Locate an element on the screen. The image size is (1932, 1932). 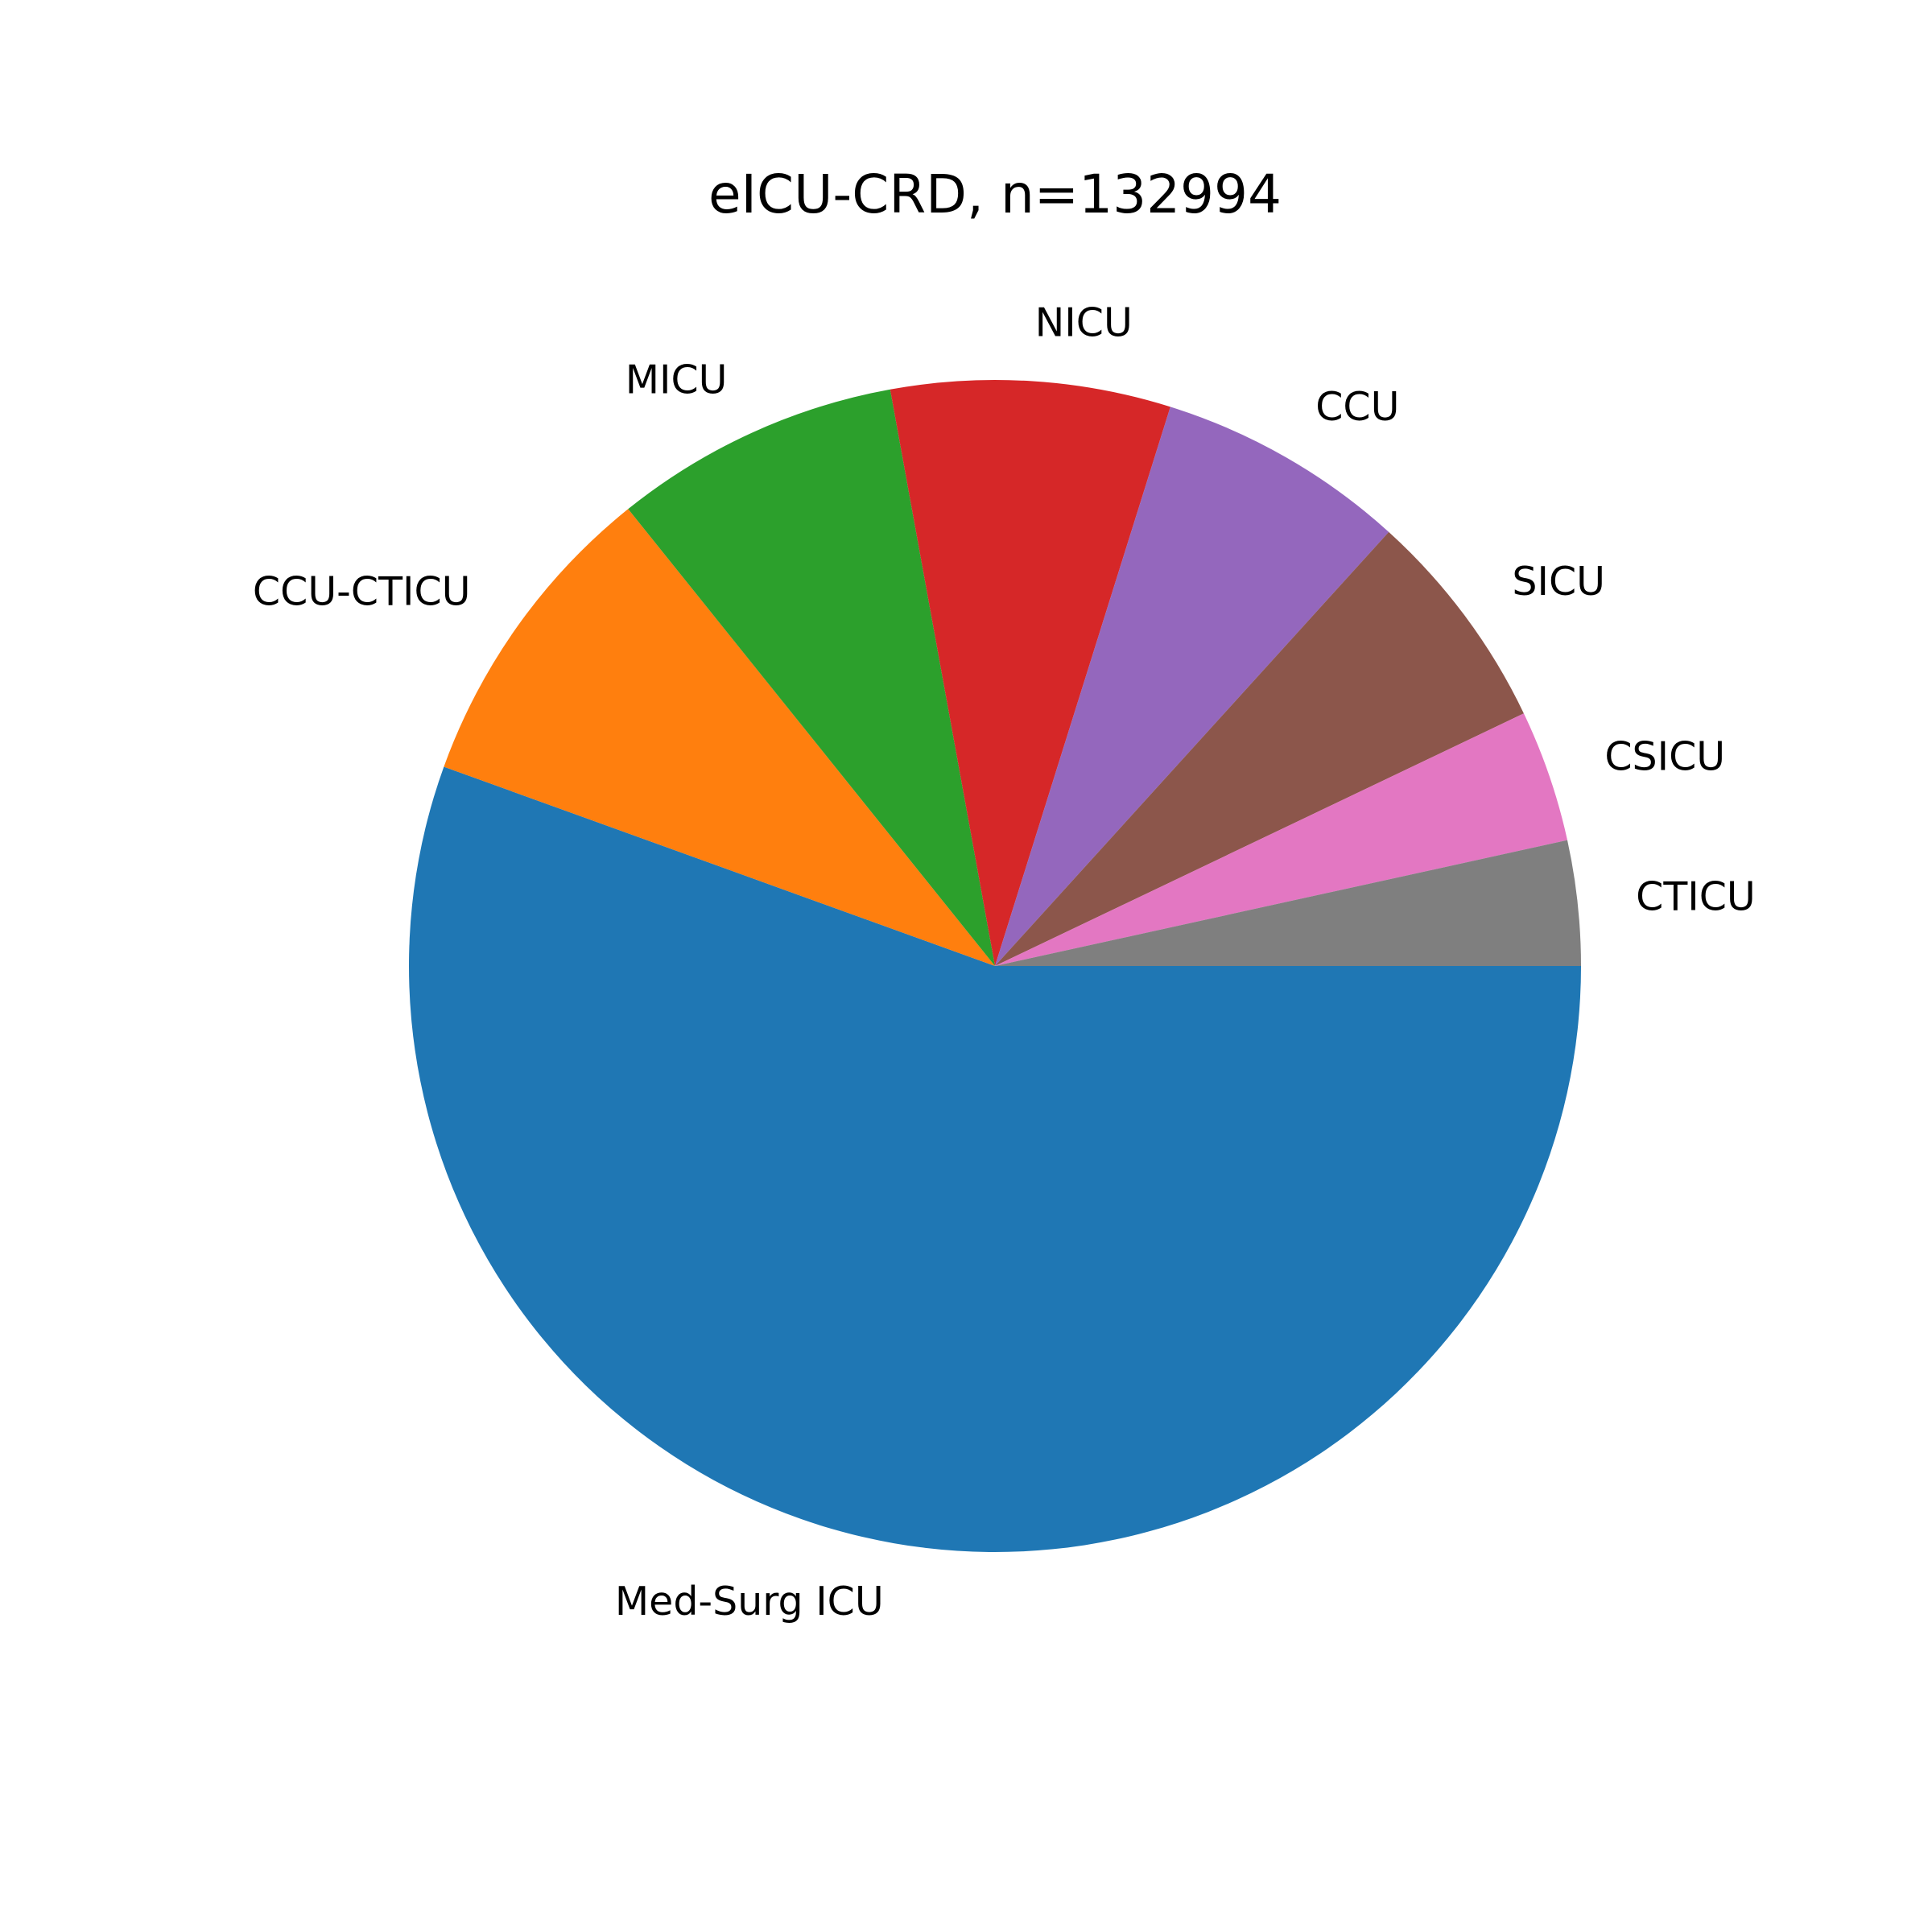
pie-slice-sicu is located at coordinates (1259, 748).